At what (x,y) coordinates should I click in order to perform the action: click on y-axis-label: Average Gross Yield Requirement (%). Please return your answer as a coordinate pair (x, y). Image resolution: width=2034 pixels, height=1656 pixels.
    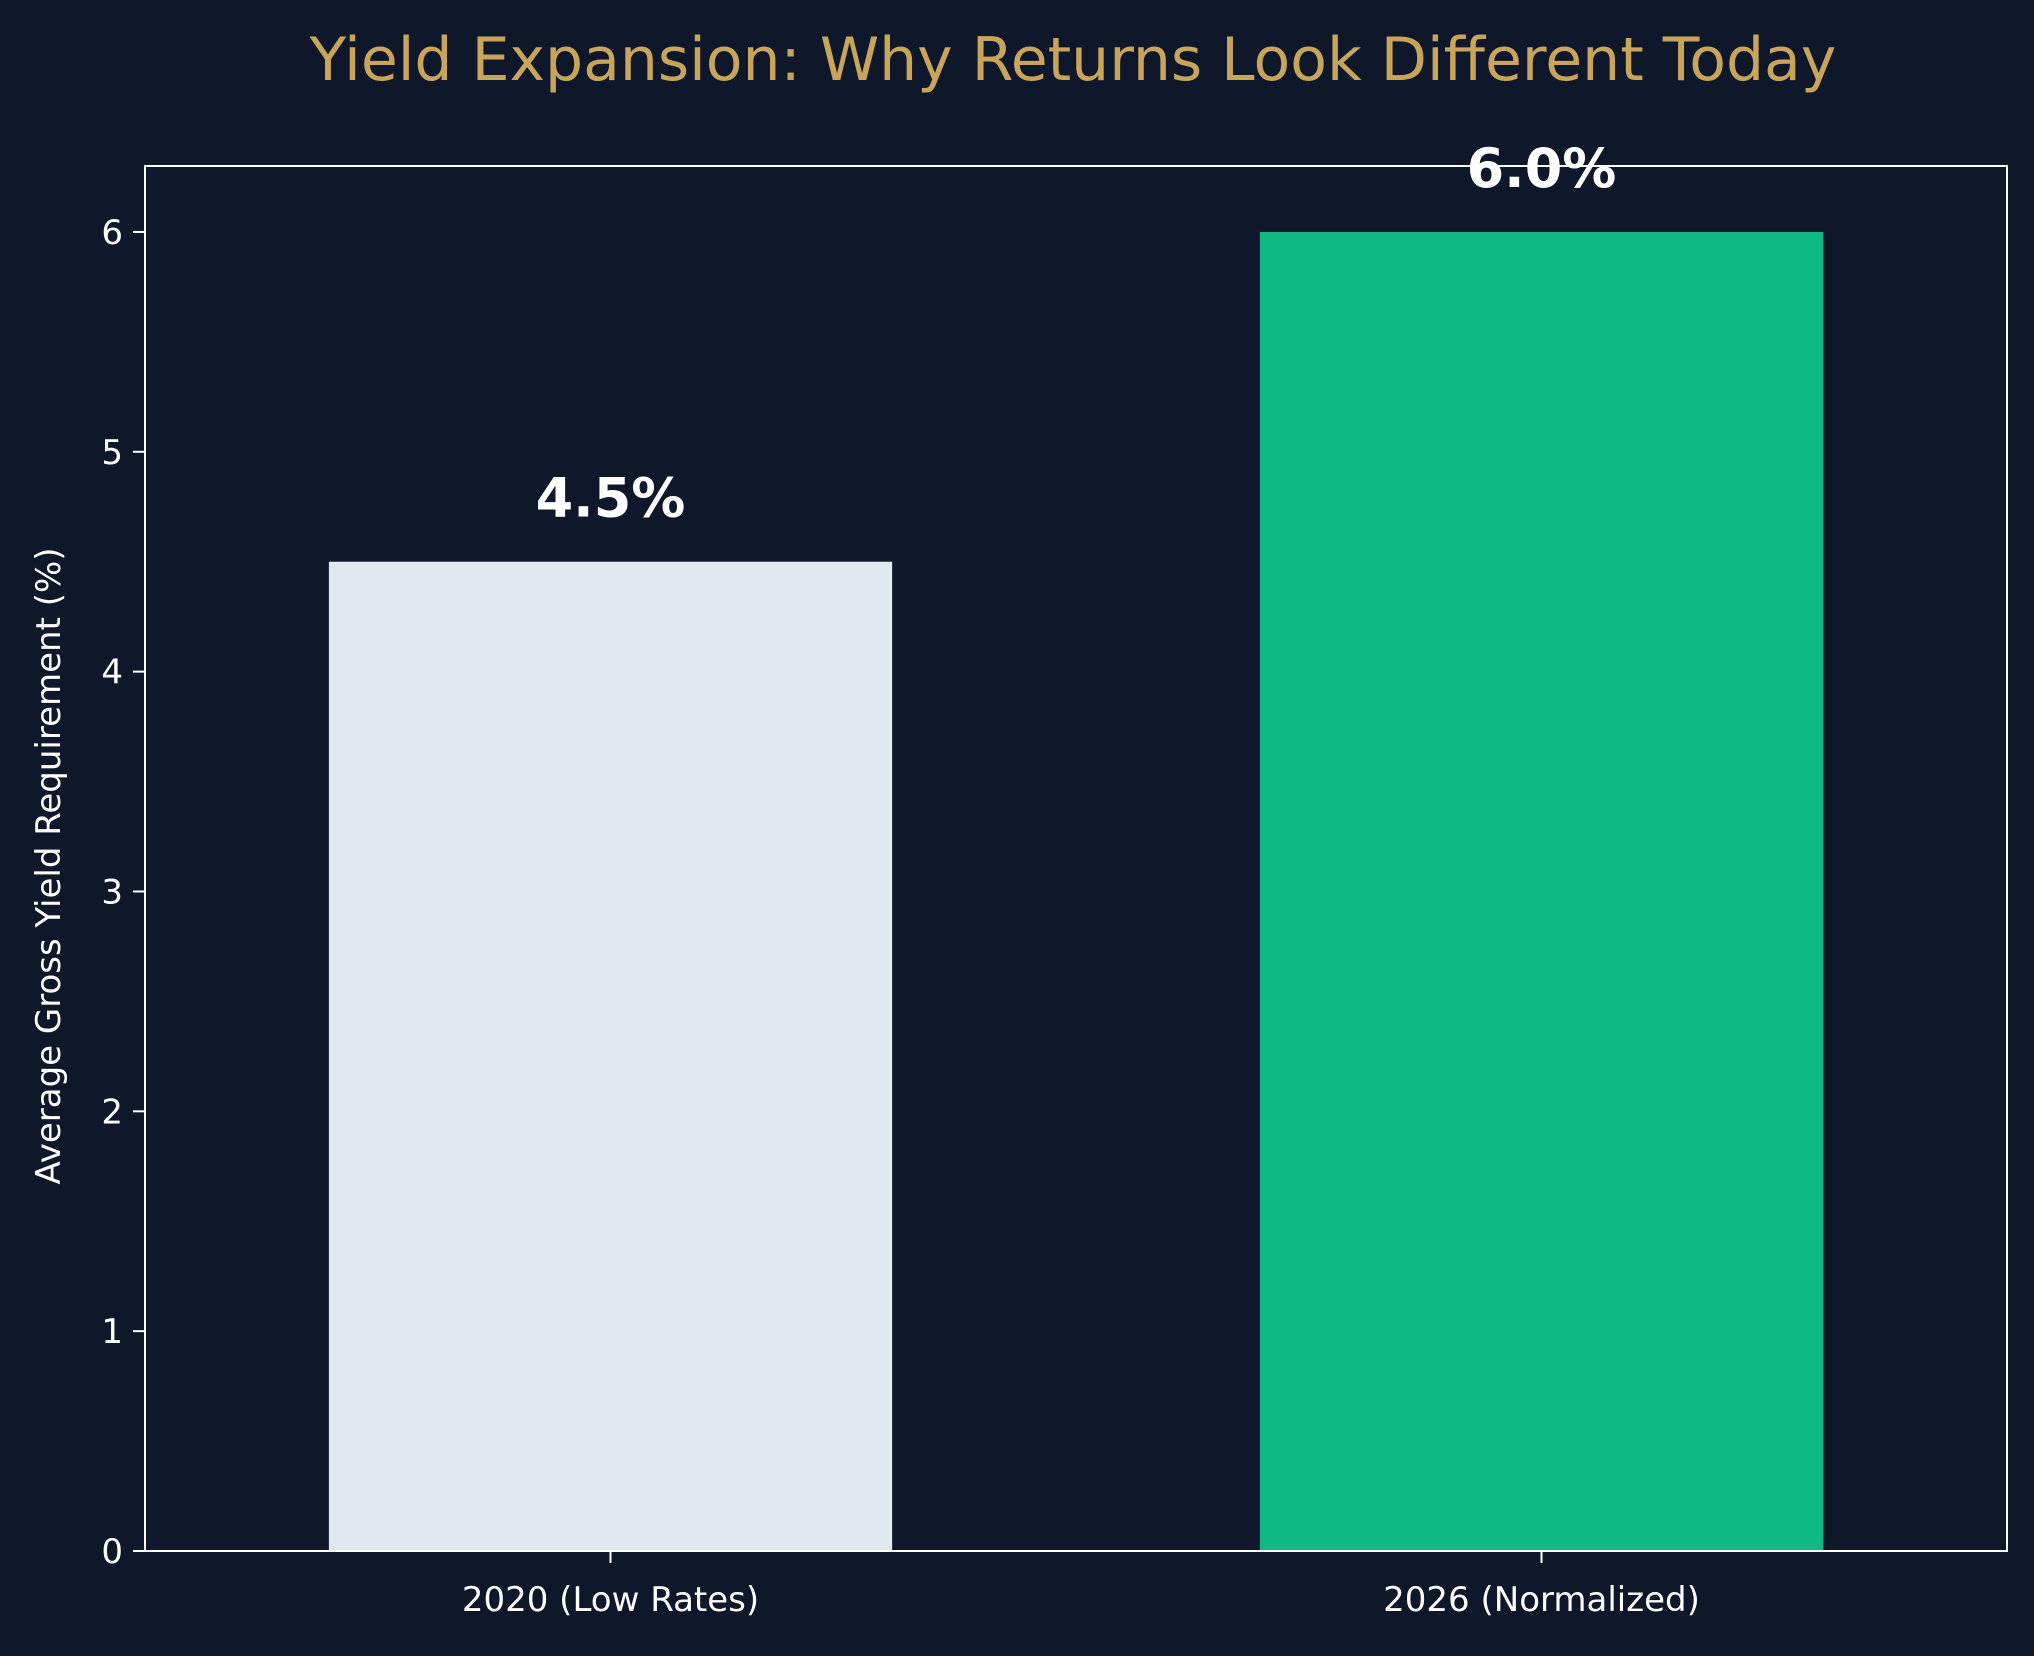
    Looking at the image, I should click on (49, 865).